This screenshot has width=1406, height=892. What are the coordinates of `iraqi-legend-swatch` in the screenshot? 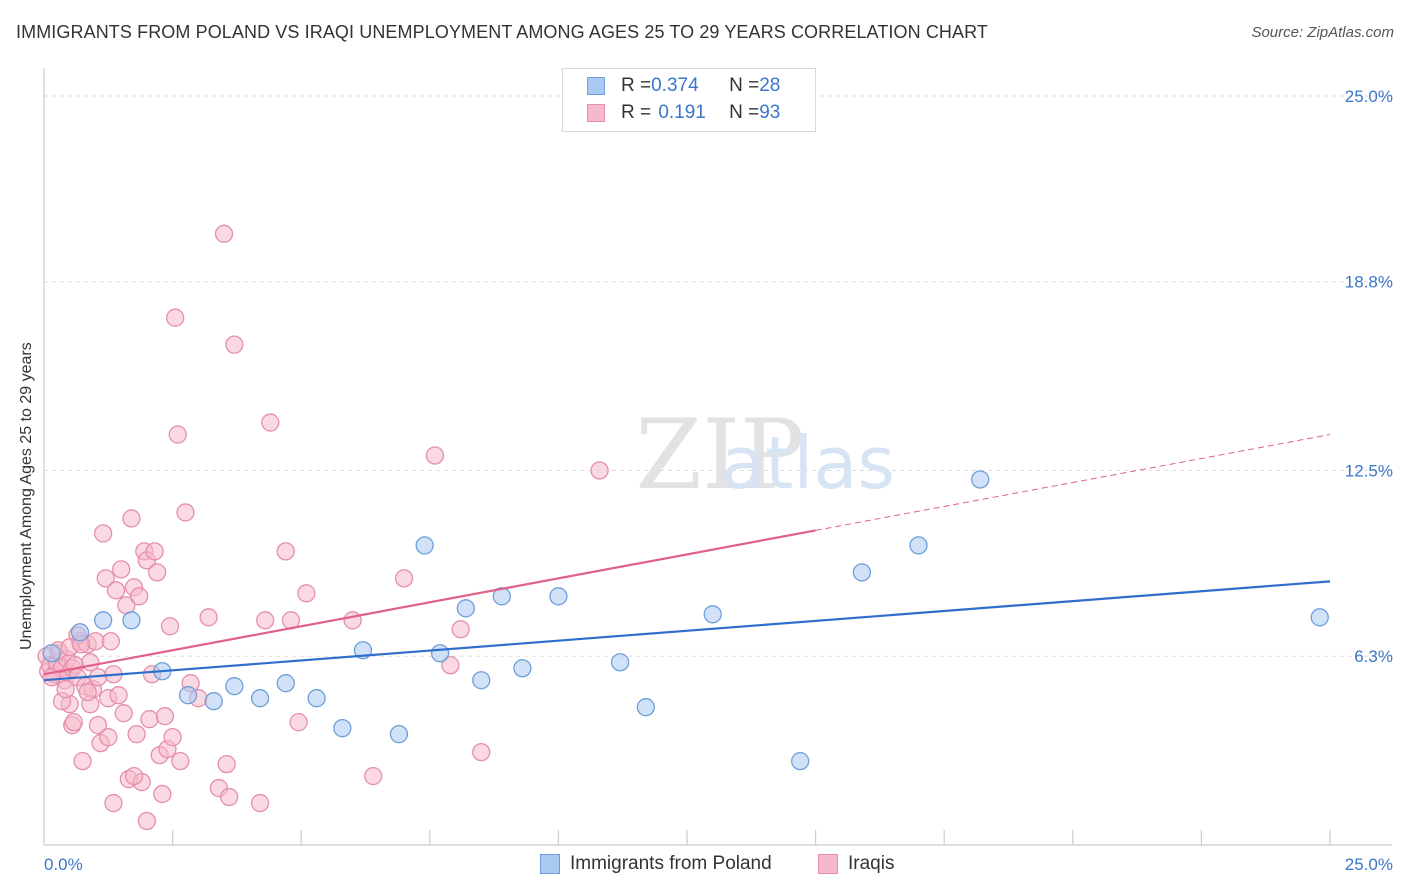 It's located at (828, 864).